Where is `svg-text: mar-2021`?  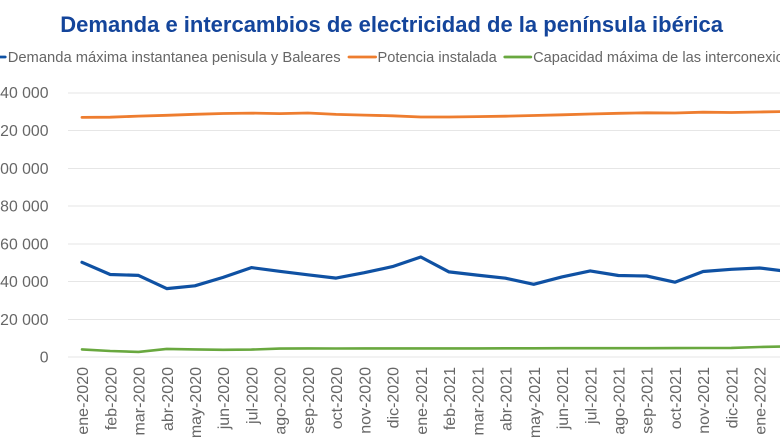 svg-text: mar-2021 is located at coordinates (478, 401).